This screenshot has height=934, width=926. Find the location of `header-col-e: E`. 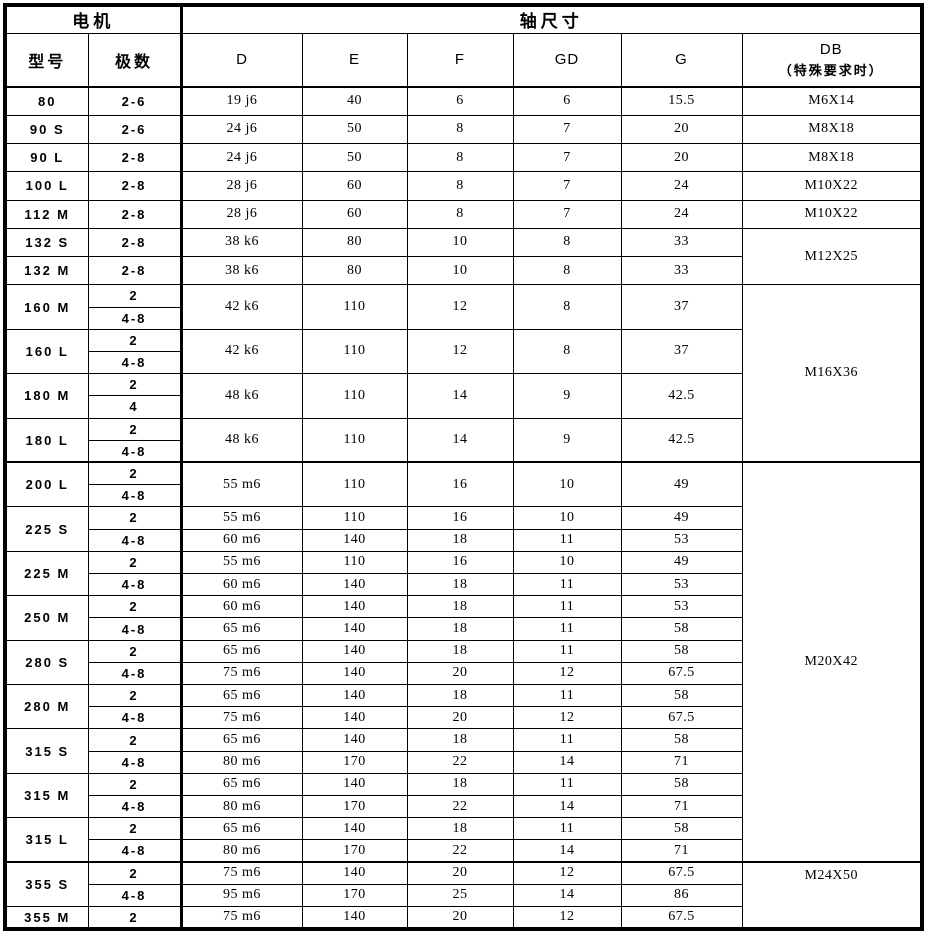

header-col-e: E is located at coordinates (354, 60).